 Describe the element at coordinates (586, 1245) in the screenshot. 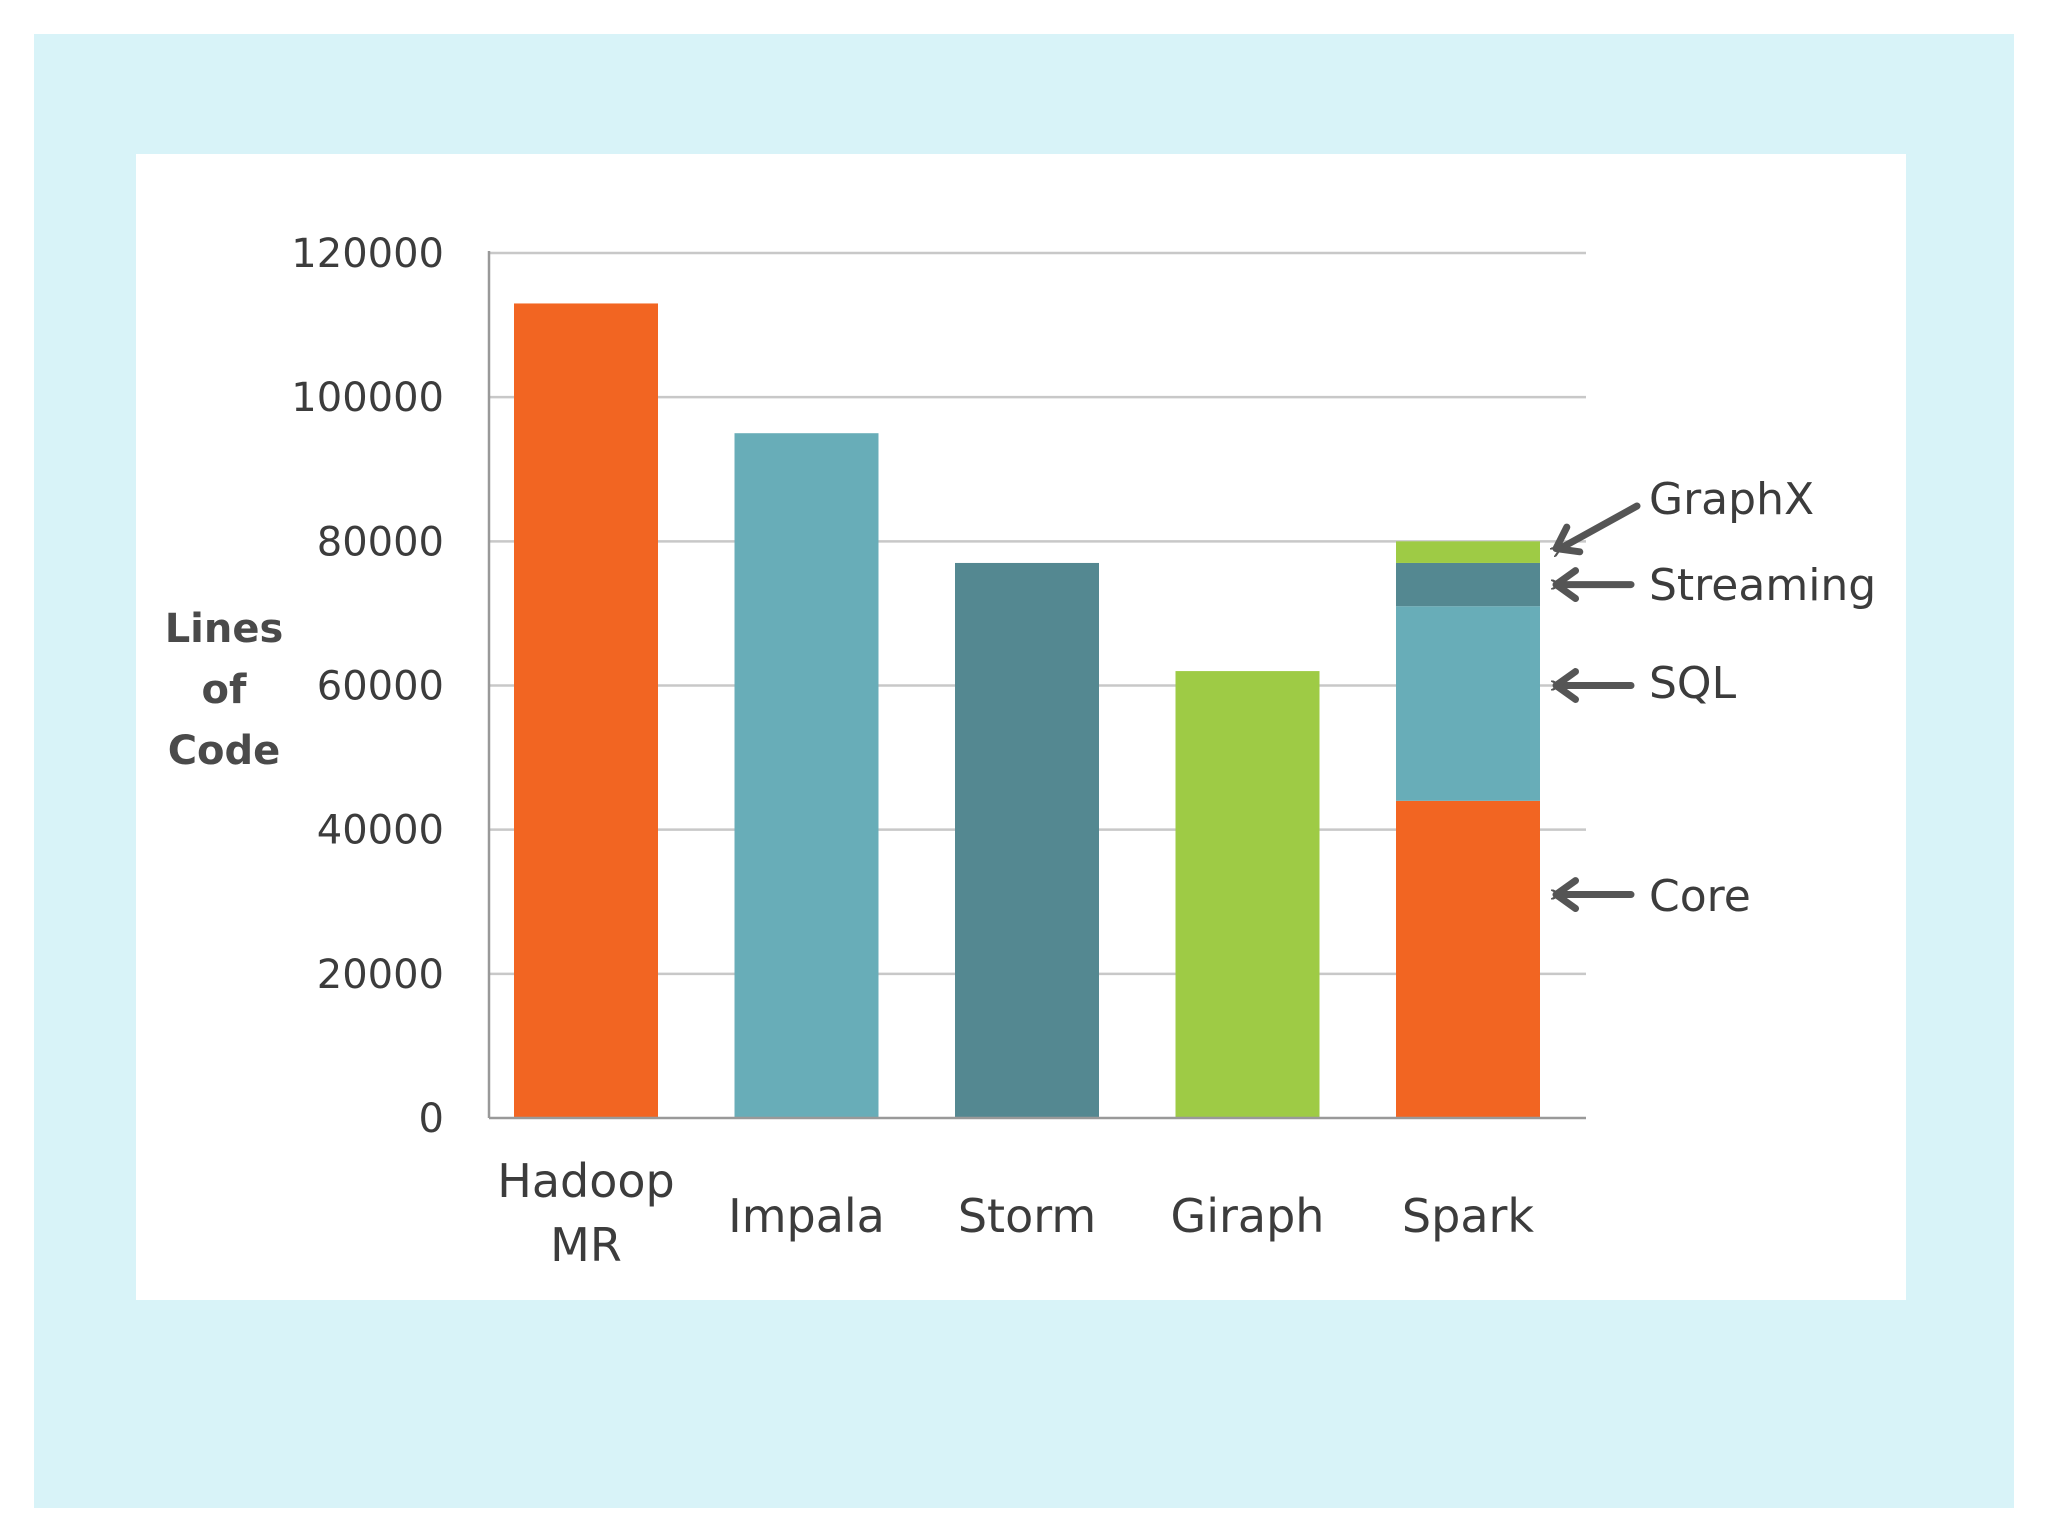

I see `x-category-label-0-1: MR` at that location.